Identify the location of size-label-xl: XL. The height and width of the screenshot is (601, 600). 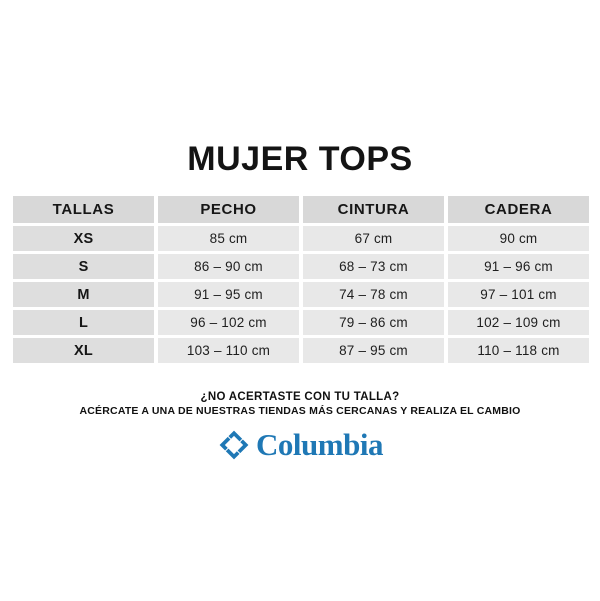
(83, 350).